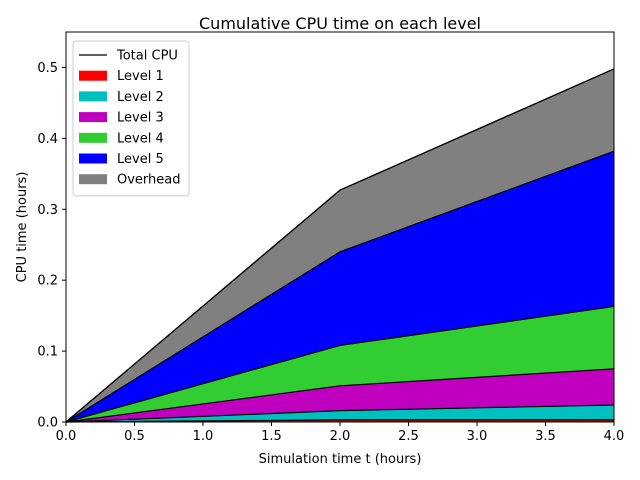 Image resolution: width=640 pixels, height=480 pixels. What do you see at coordinates (340, 436) in the screenshot?
I see `x-tick-label: 2.0` at bounding box center [340, 436].